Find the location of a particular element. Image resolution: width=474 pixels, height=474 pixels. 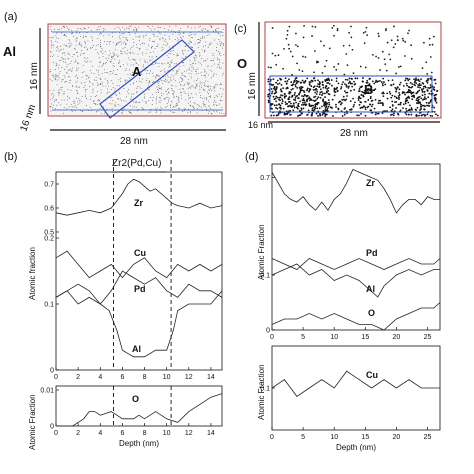

panel-d-label: (d) is located at coordinates (251, 157).